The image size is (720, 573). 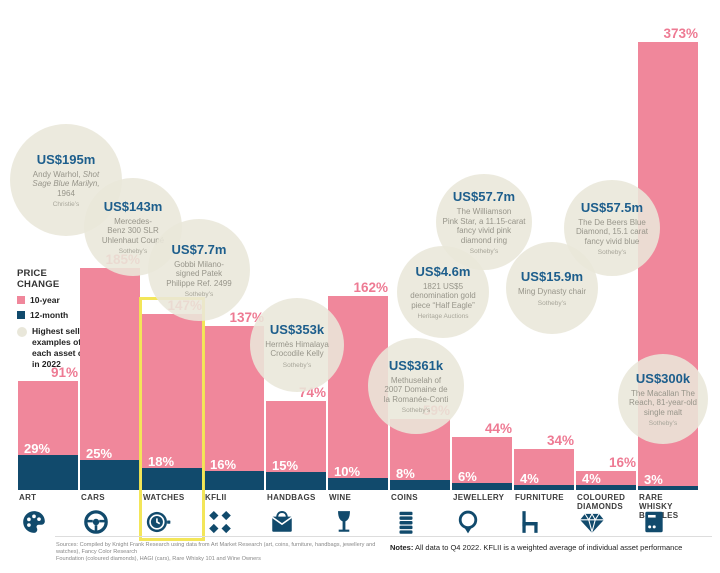 I want to click on legend-note-line: in 2022, so click(x=46, y=364).